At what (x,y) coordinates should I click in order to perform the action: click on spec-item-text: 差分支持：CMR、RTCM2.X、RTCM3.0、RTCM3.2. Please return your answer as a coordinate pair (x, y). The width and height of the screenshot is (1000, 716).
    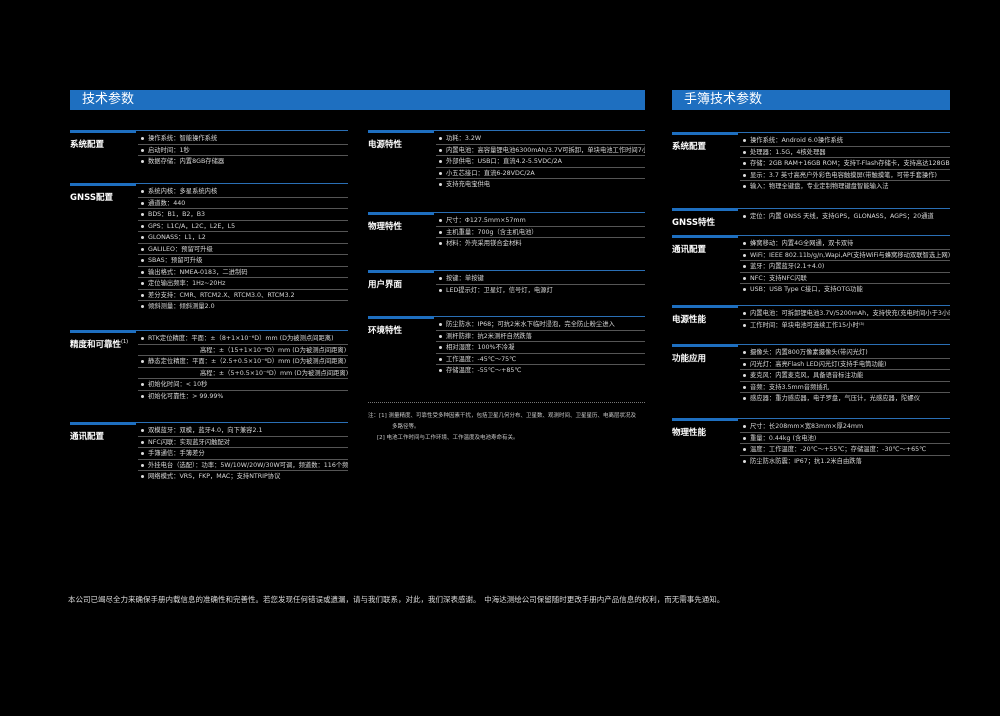
    Looking at the image, I should click on (221, 295).